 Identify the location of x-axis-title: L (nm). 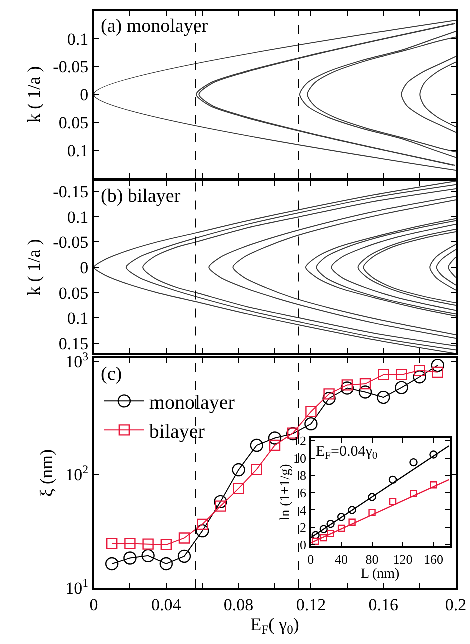
(380, 574).